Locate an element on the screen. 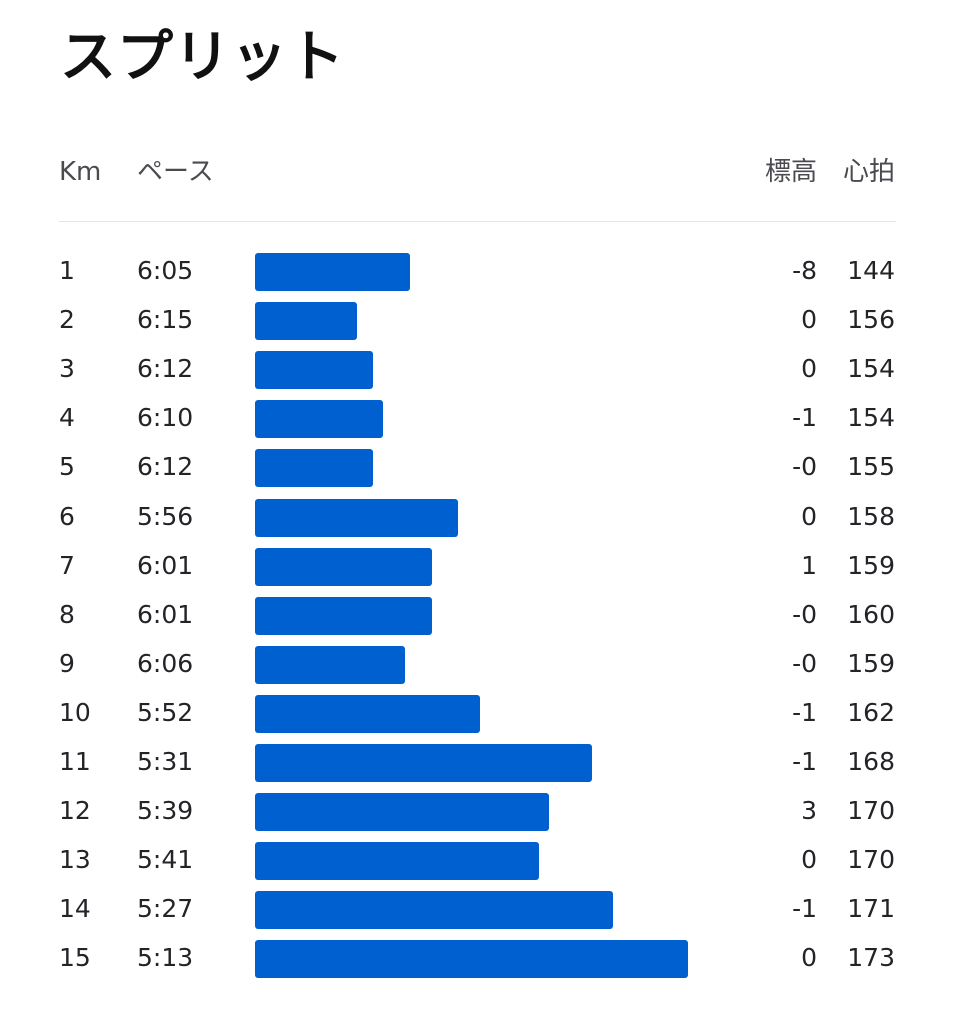 This screenshot has width=956, height=1024. split-pace: 5:52 is located at coordinates (165, 712).